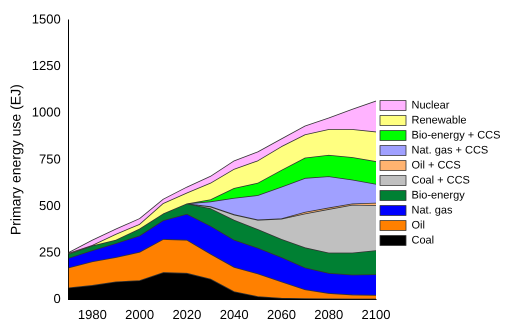 The height and width of the screenshot is (330, 510). I want to click on legend-label: Bio-energy, so click(439, 196).